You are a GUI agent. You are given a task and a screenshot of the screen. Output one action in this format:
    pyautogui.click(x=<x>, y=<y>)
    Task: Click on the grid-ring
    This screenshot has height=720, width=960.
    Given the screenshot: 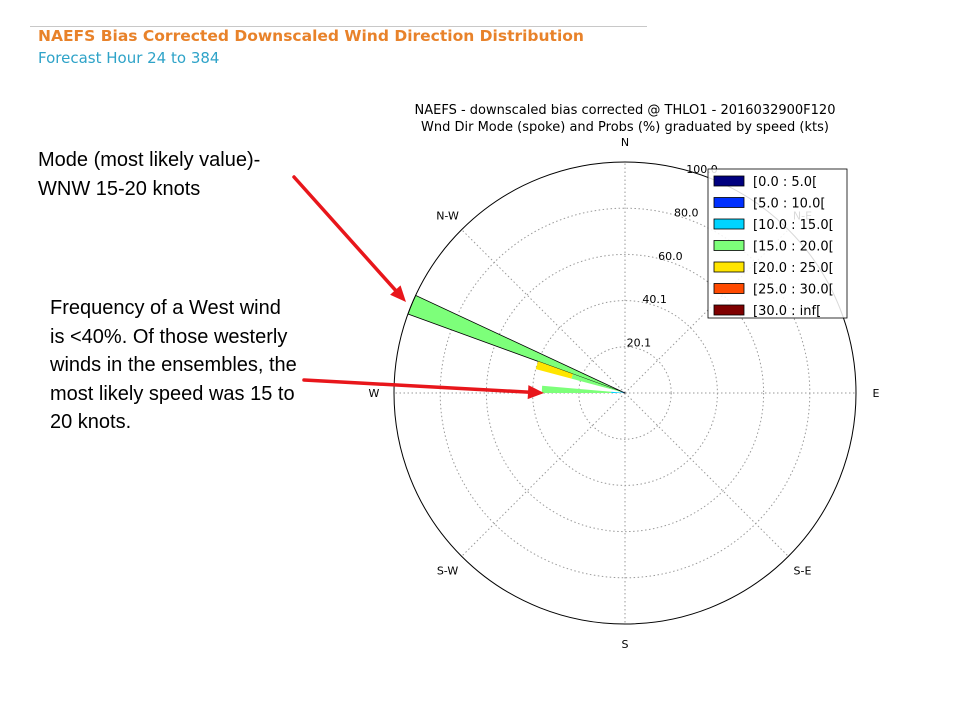 What is the action you would take?
    pyautogui.click(x=625, y=393)
    